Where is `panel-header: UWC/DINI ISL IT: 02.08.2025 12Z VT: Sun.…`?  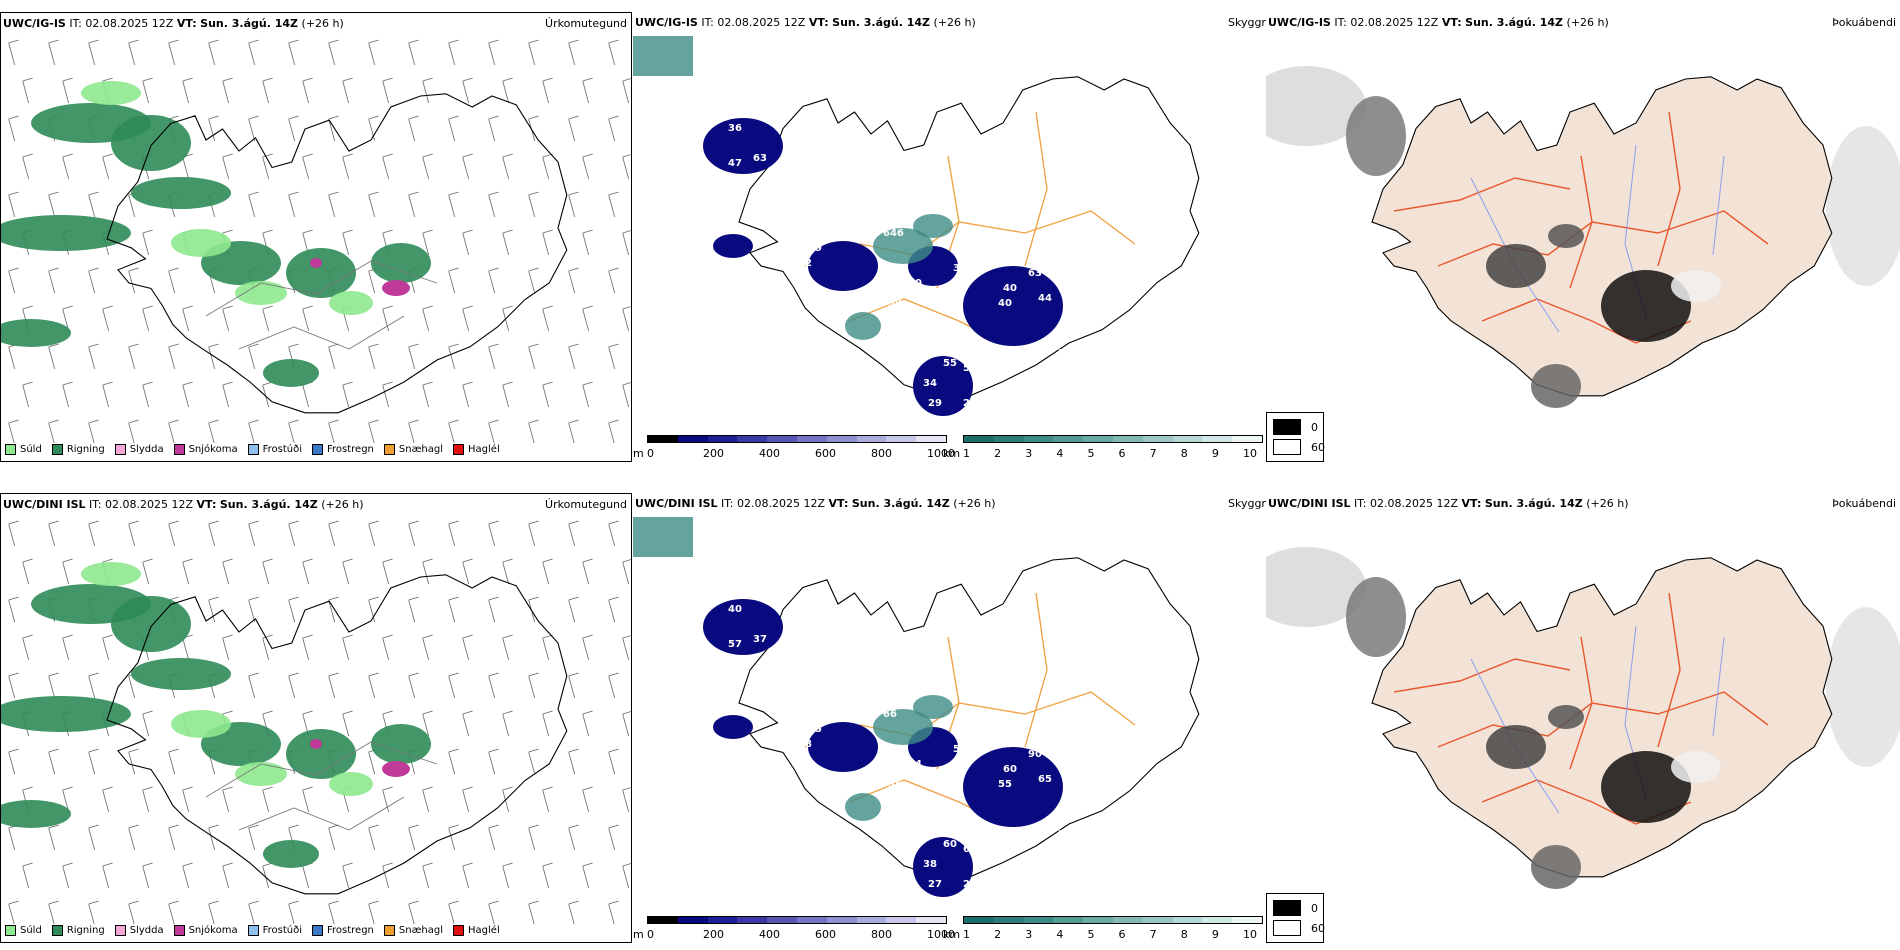
panel-header: UWC/DINI ISL IT: 02.08.2025 12Z VT: Sun.… is located at coordinates (1448, 503).